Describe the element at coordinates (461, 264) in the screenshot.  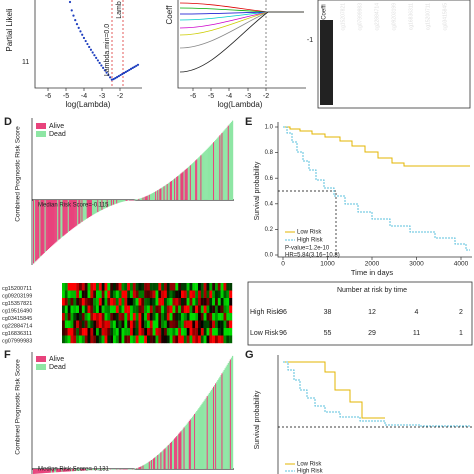
I see `x-tick-label: 4000` at that location.